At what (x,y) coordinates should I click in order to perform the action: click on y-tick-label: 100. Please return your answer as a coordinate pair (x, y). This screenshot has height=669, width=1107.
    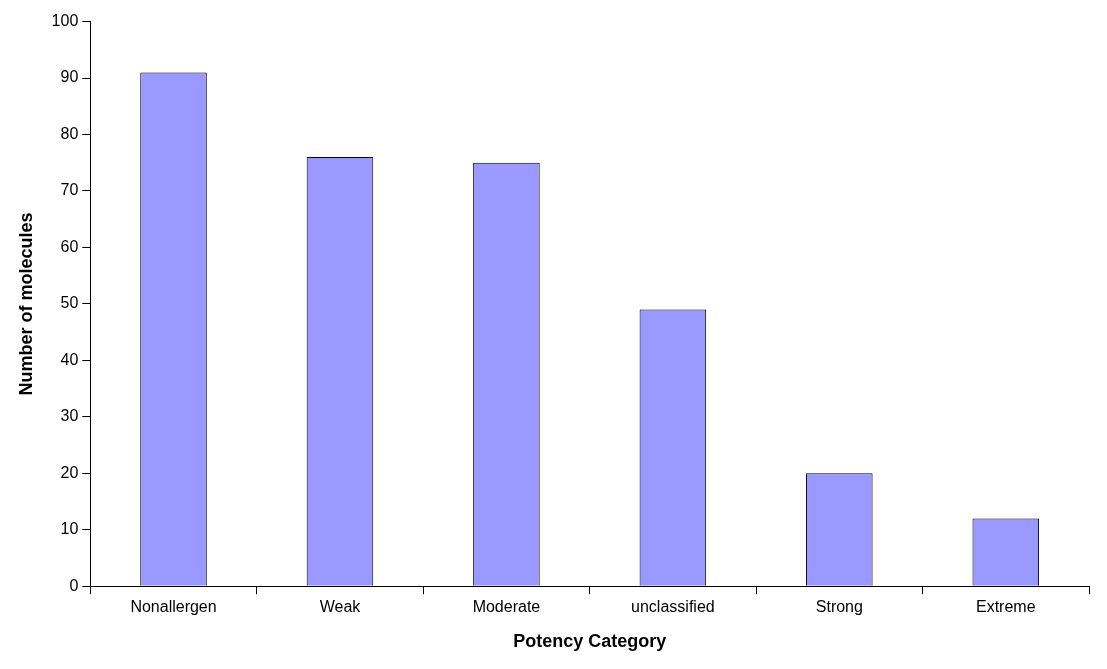
    Looking at the image, I should click on (65, 21).